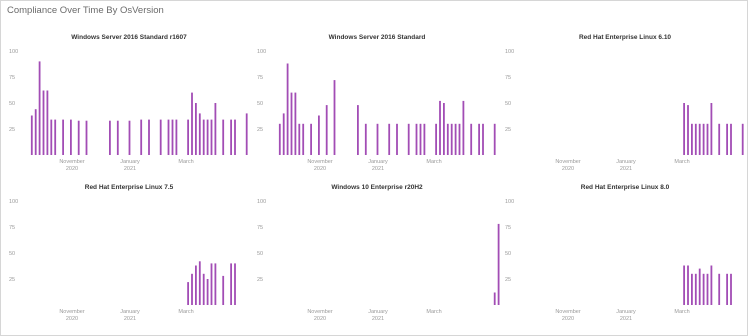  What do you see at coordinates (129, 37) in the screenshot?
I see `chart-title: Windows Server 2016 Standard r1607` at bounding box center [129, 37].